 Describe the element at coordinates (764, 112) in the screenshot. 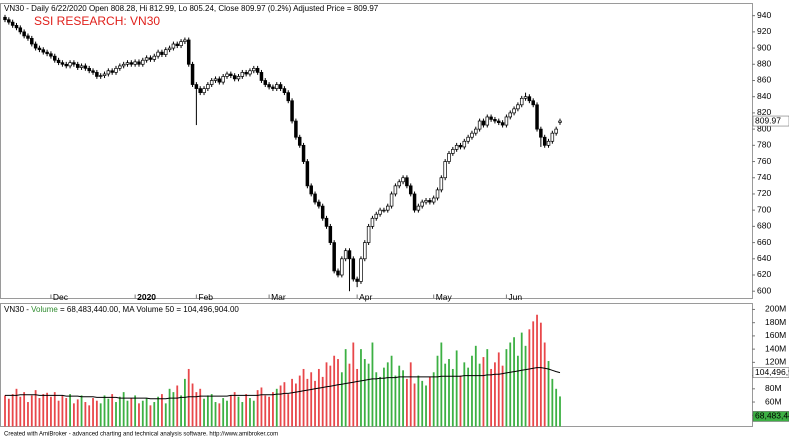

I see `y-tick-label: 820` at that location.